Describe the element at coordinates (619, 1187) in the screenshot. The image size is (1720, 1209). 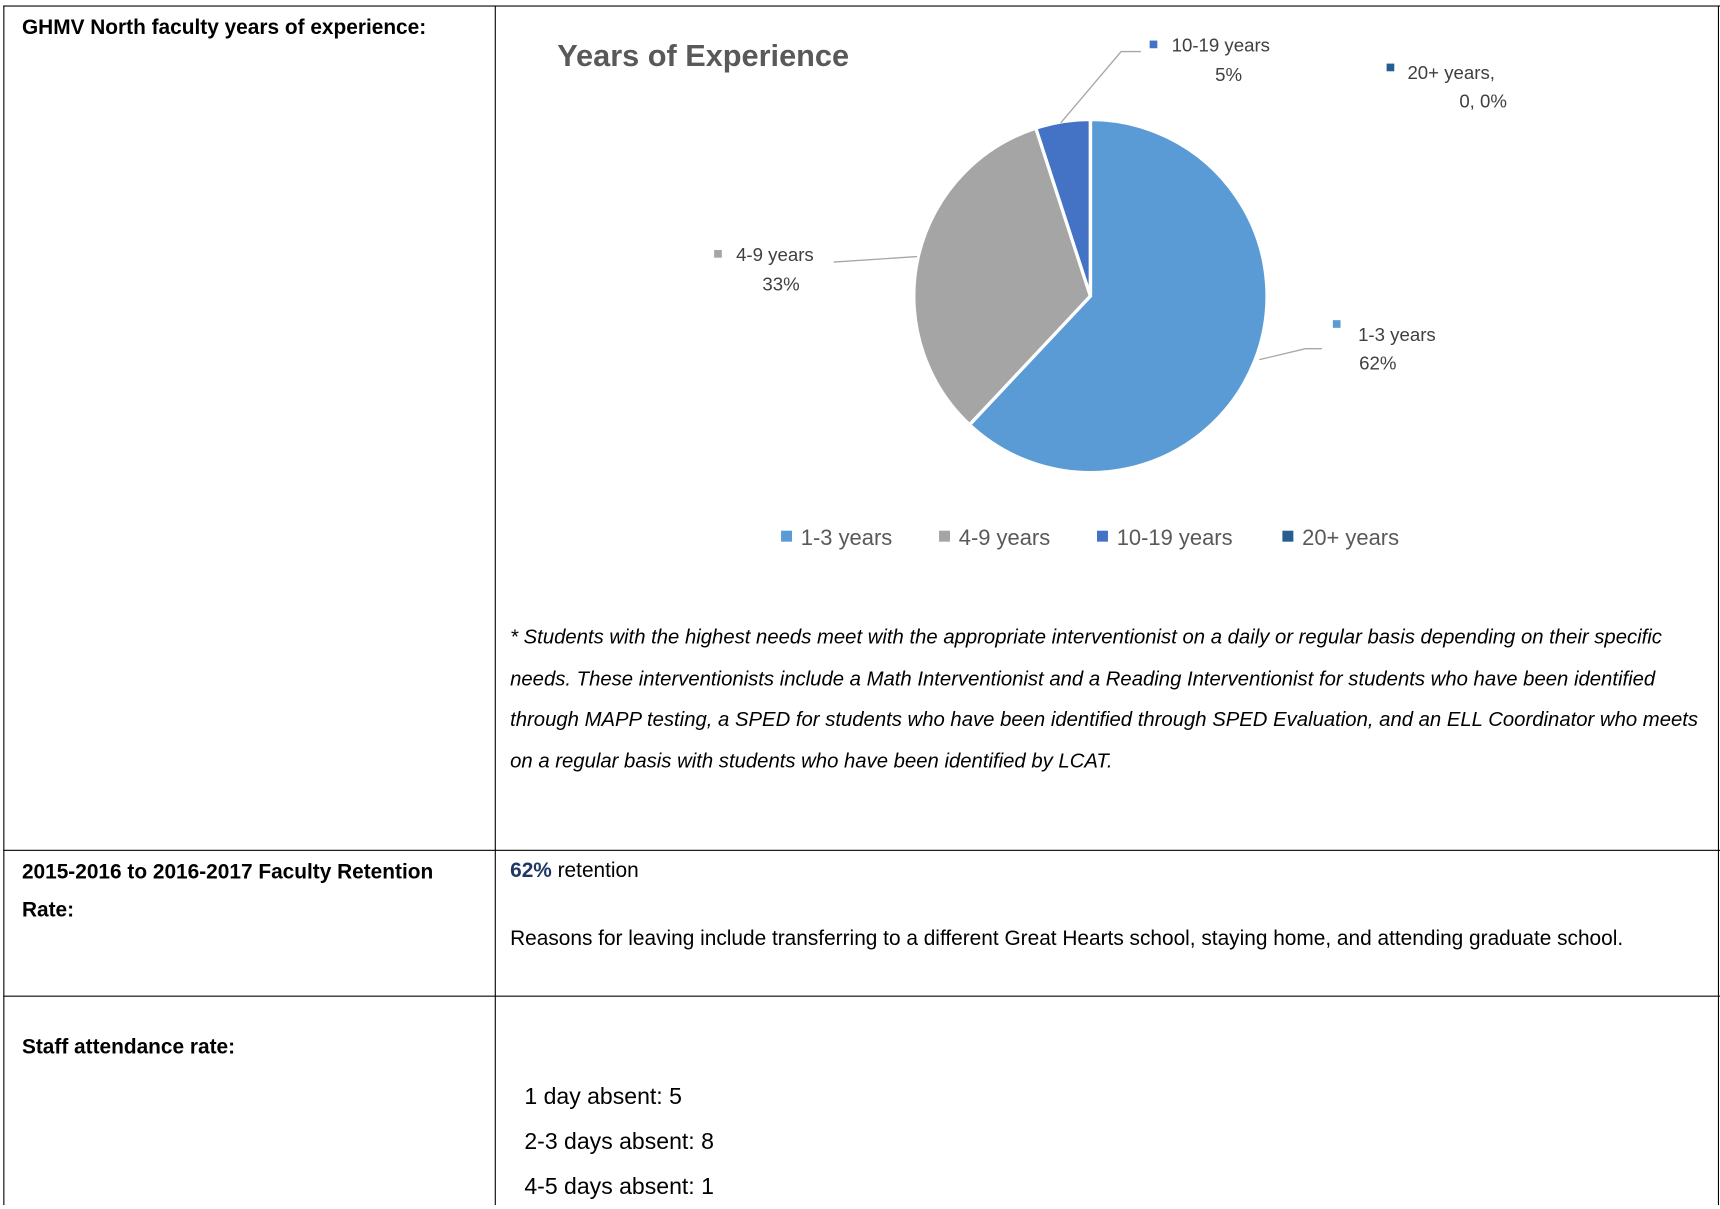
I see `attendance-item: 4-5 days absent: 1` at that location.